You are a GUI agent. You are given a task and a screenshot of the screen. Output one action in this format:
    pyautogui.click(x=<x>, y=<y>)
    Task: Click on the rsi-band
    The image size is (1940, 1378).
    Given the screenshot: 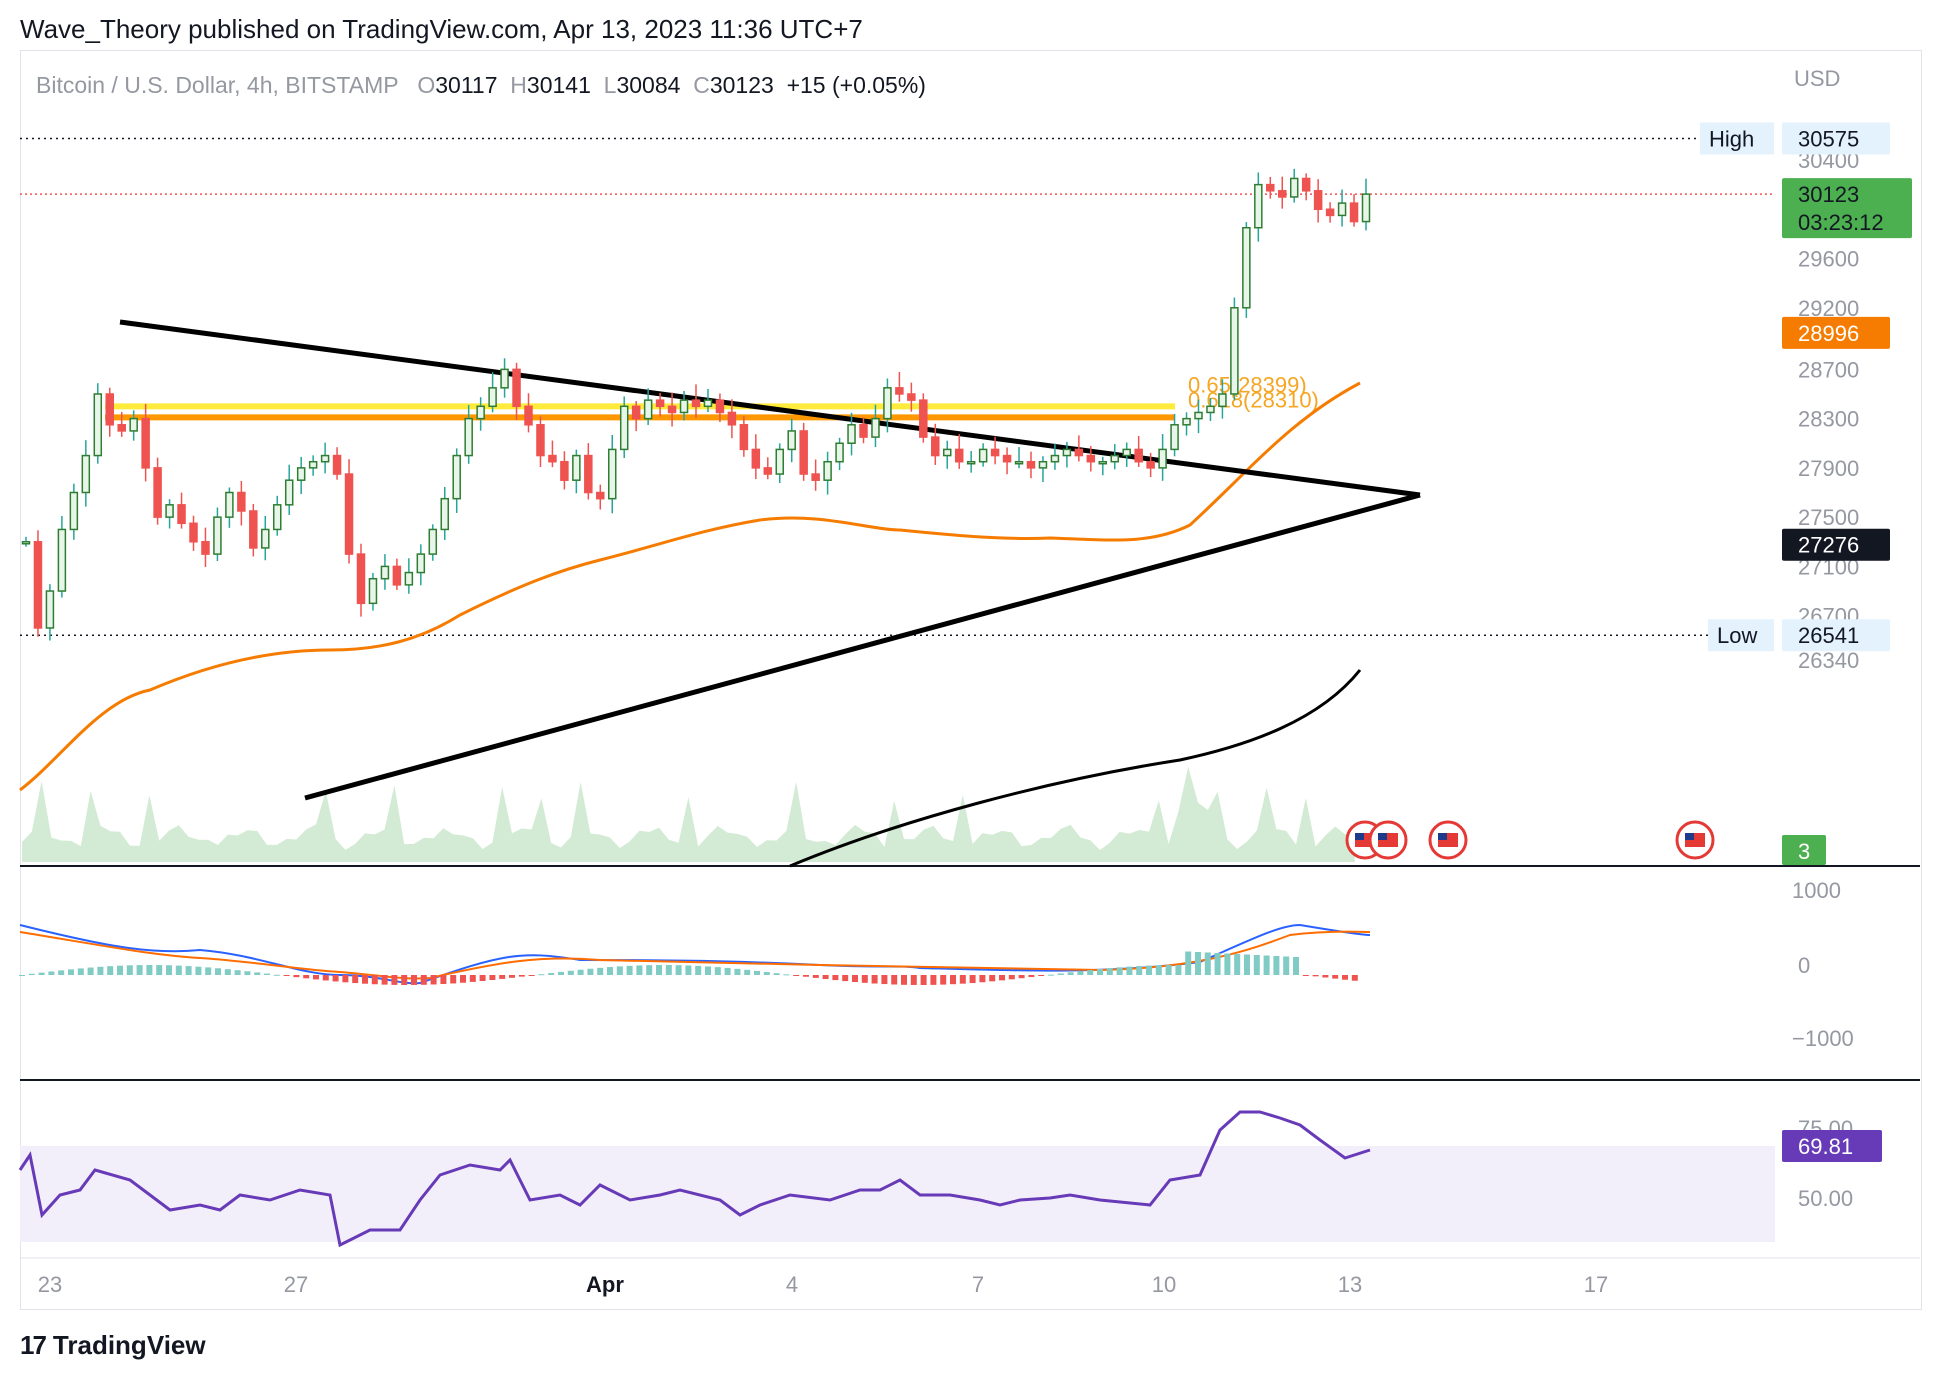 What is the action you would take?
    pyautogui.click(x=897, y=1194)
    